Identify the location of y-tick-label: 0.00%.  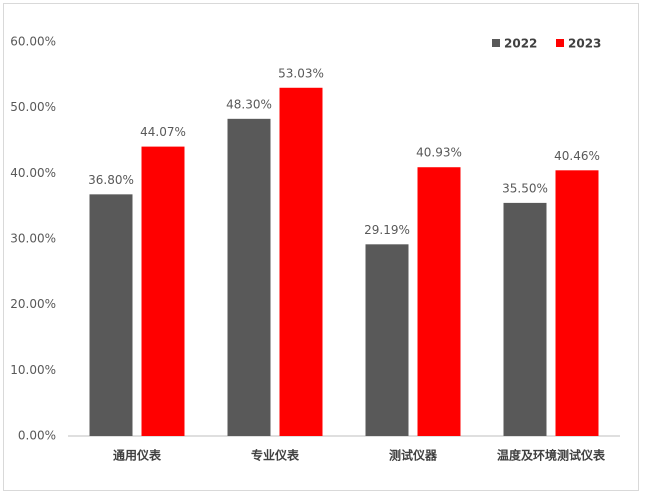
(37, 436).